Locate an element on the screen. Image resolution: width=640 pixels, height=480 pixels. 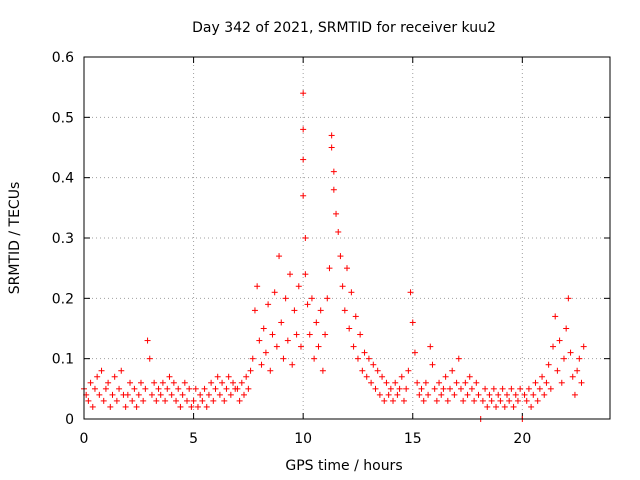
x-tick-label: 10 is located at coordinates (303, 439).